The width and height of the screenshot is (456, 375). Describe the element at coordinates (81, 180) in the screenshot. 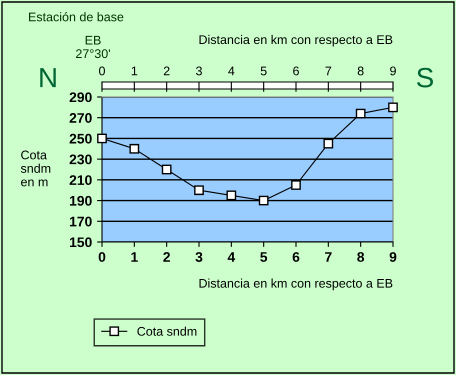

I see `y-tick-label: 210` at that location.